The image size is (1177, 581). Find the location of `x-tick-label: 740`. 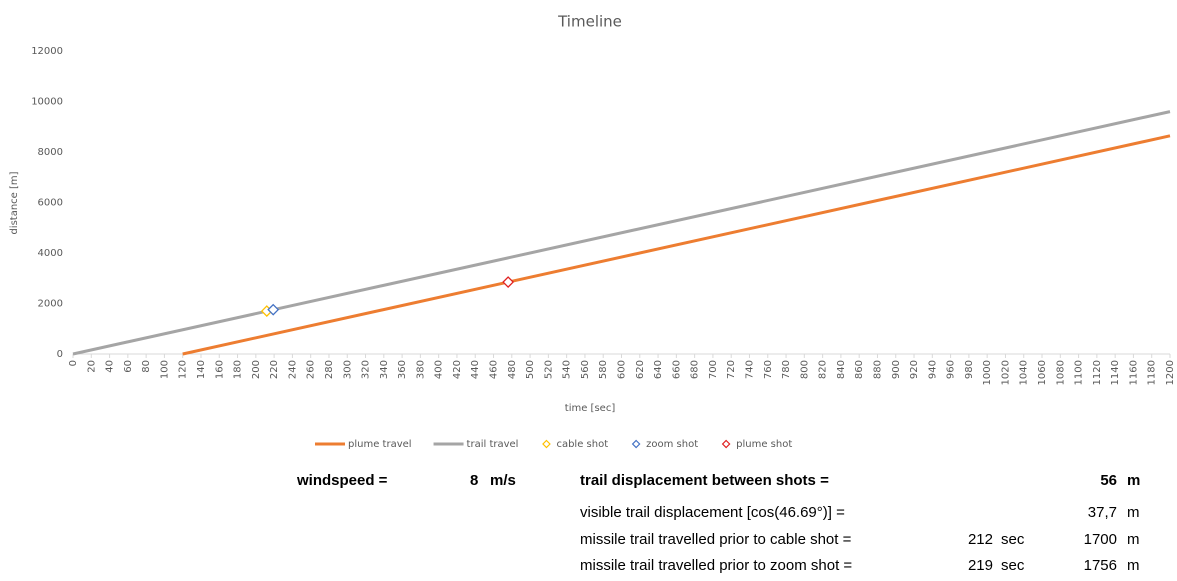

x-tick-label: 740 is located at coordinates (749, 369).